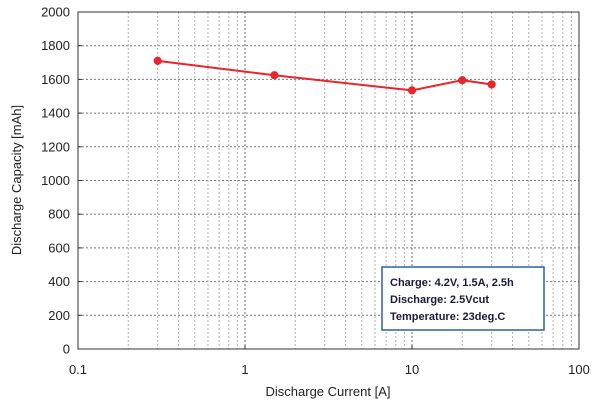  I want to click on y-tick-label: 1000, so click(55, 180).